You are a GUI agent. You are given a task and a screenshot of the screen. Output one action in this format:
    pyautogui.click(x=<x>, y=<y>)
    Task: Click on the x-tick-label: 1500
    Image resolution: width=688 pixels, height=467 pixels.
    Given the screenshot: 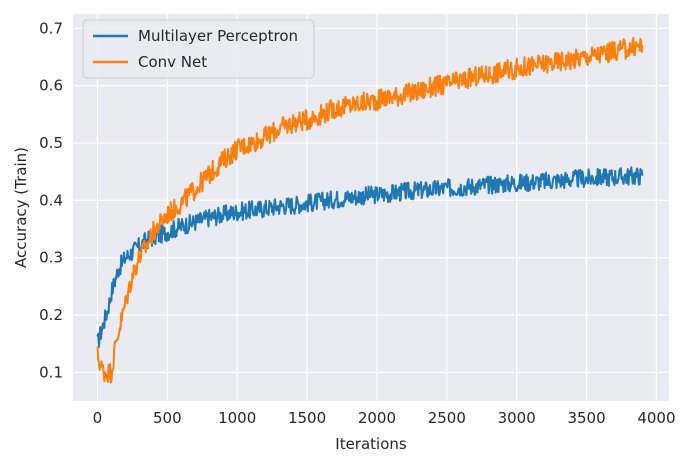 What is the action you would take?
    pyautogui.click(x=307, y=418)
    